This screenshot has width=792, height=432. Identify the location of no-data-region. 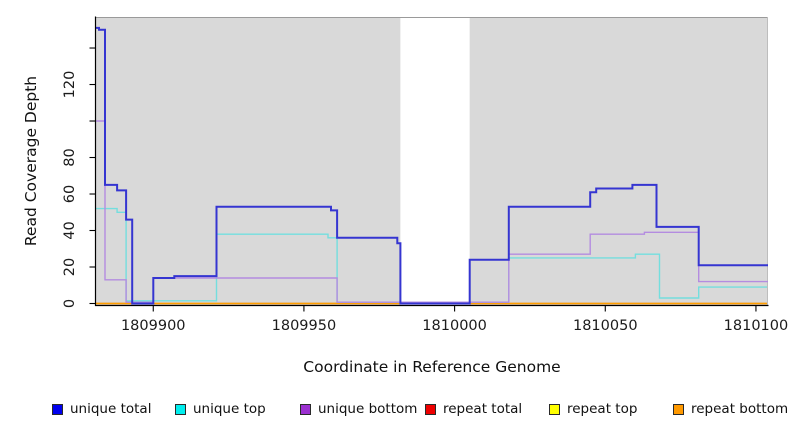
(435, 161).